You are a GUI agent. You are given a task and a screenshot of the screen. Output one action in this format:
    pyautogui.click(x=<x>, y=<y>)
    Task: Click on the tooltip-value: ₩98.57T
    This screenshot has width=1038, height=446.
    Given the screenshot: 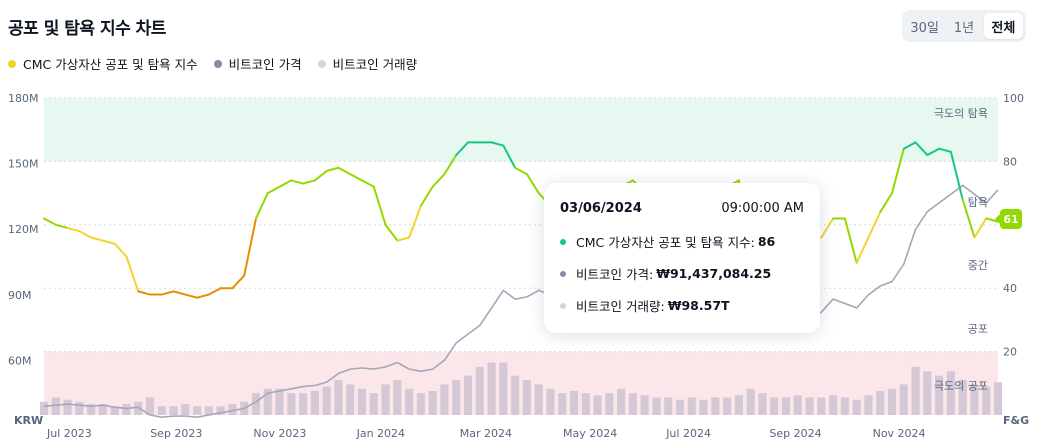 What is the action you would take?
    pyautogui.click(x=698, y=305)
    